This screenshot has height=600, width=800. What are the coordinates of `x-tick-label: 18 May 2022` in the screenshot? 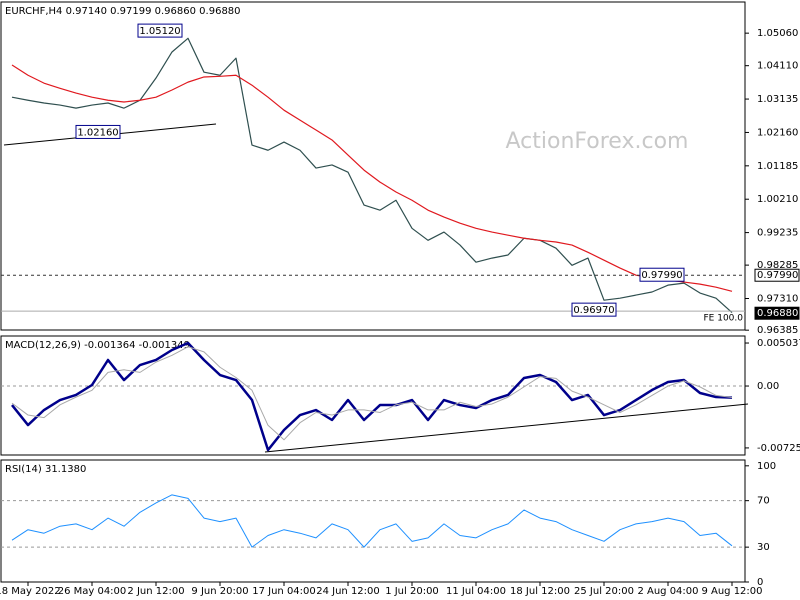 It's located at (30, 591).